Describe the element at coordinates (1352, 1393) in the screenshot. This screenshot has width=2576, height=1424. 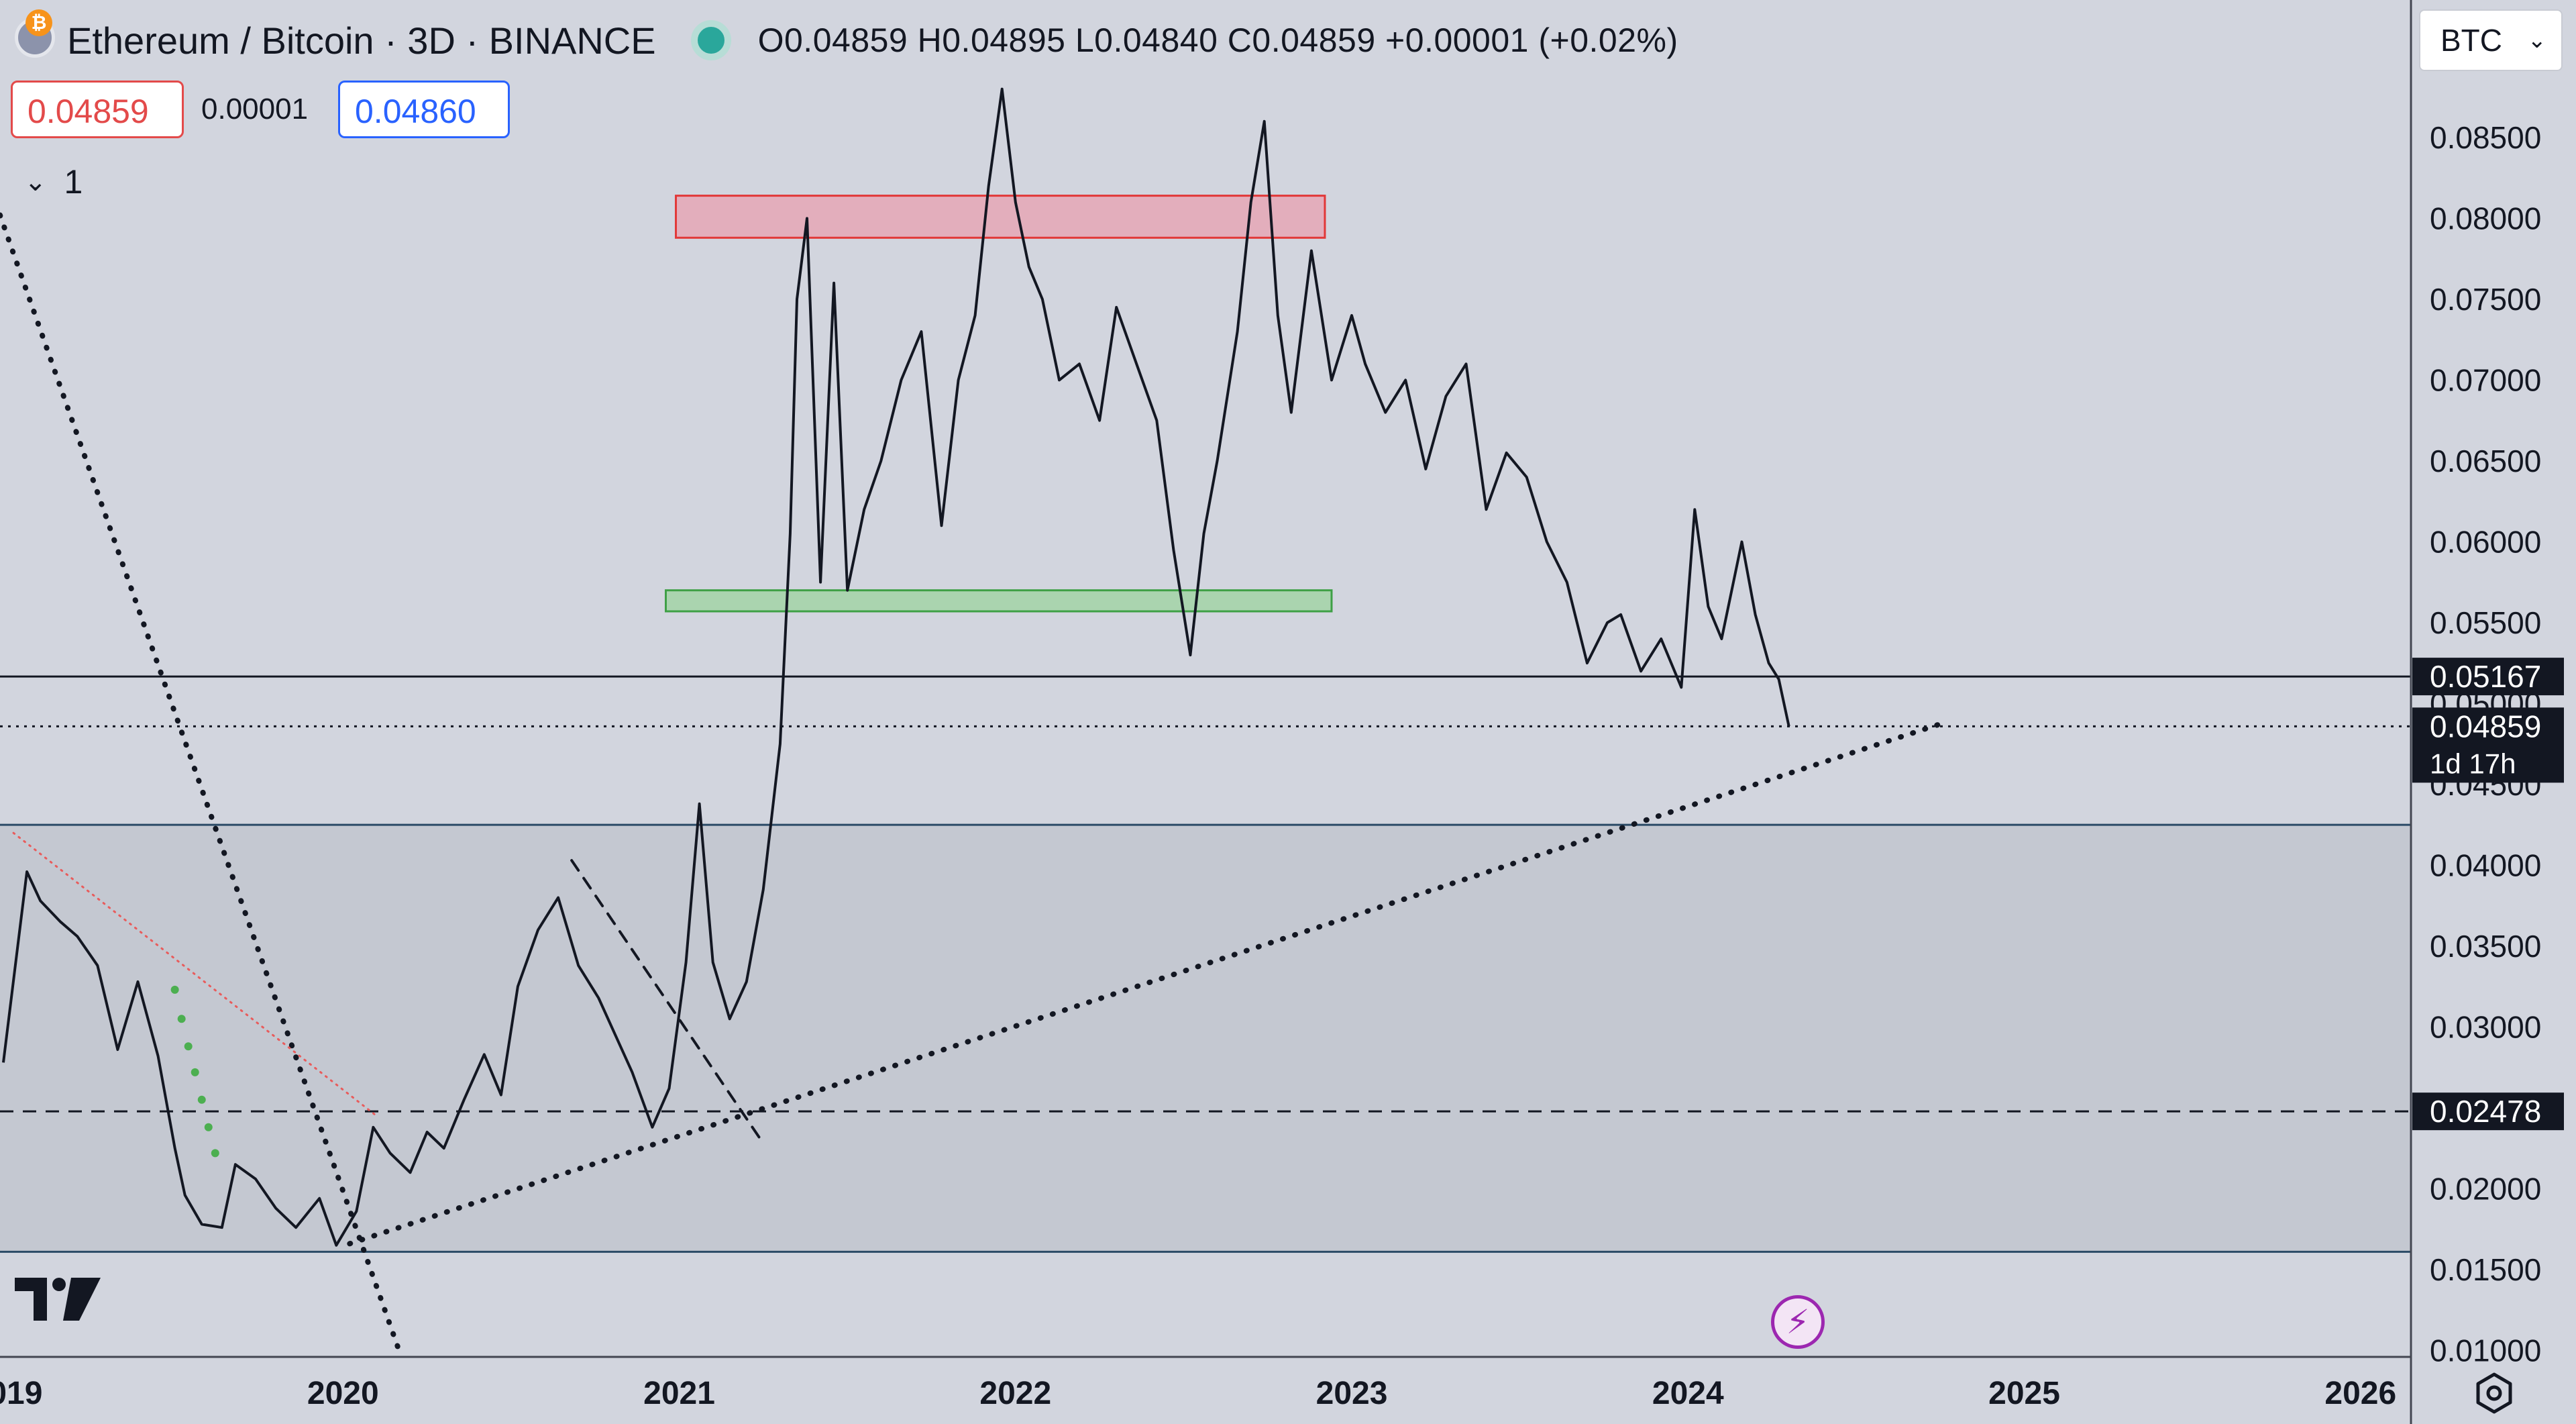
I see `x-tick-label: 2023` at that location.